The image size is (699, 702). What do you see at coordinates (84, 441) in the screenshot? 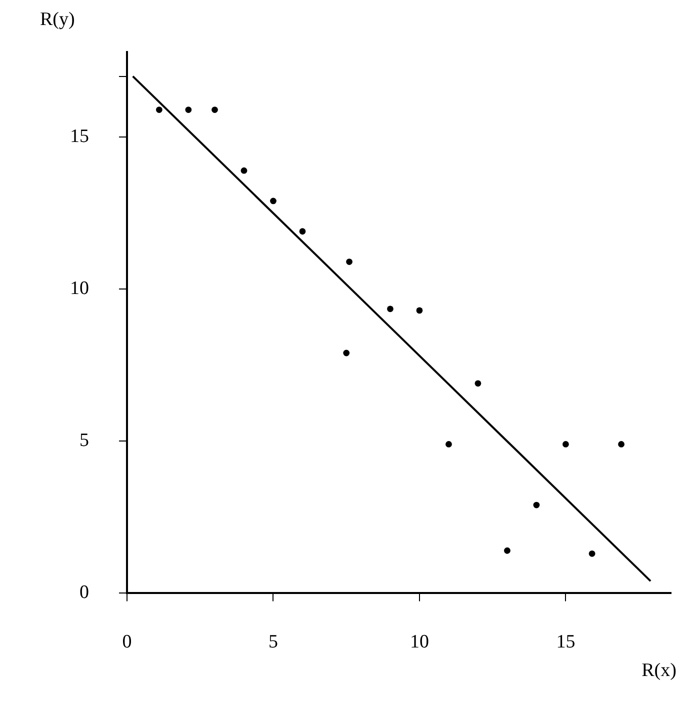
I see `y-tick-label: 5` at bounding box center [84, 441].